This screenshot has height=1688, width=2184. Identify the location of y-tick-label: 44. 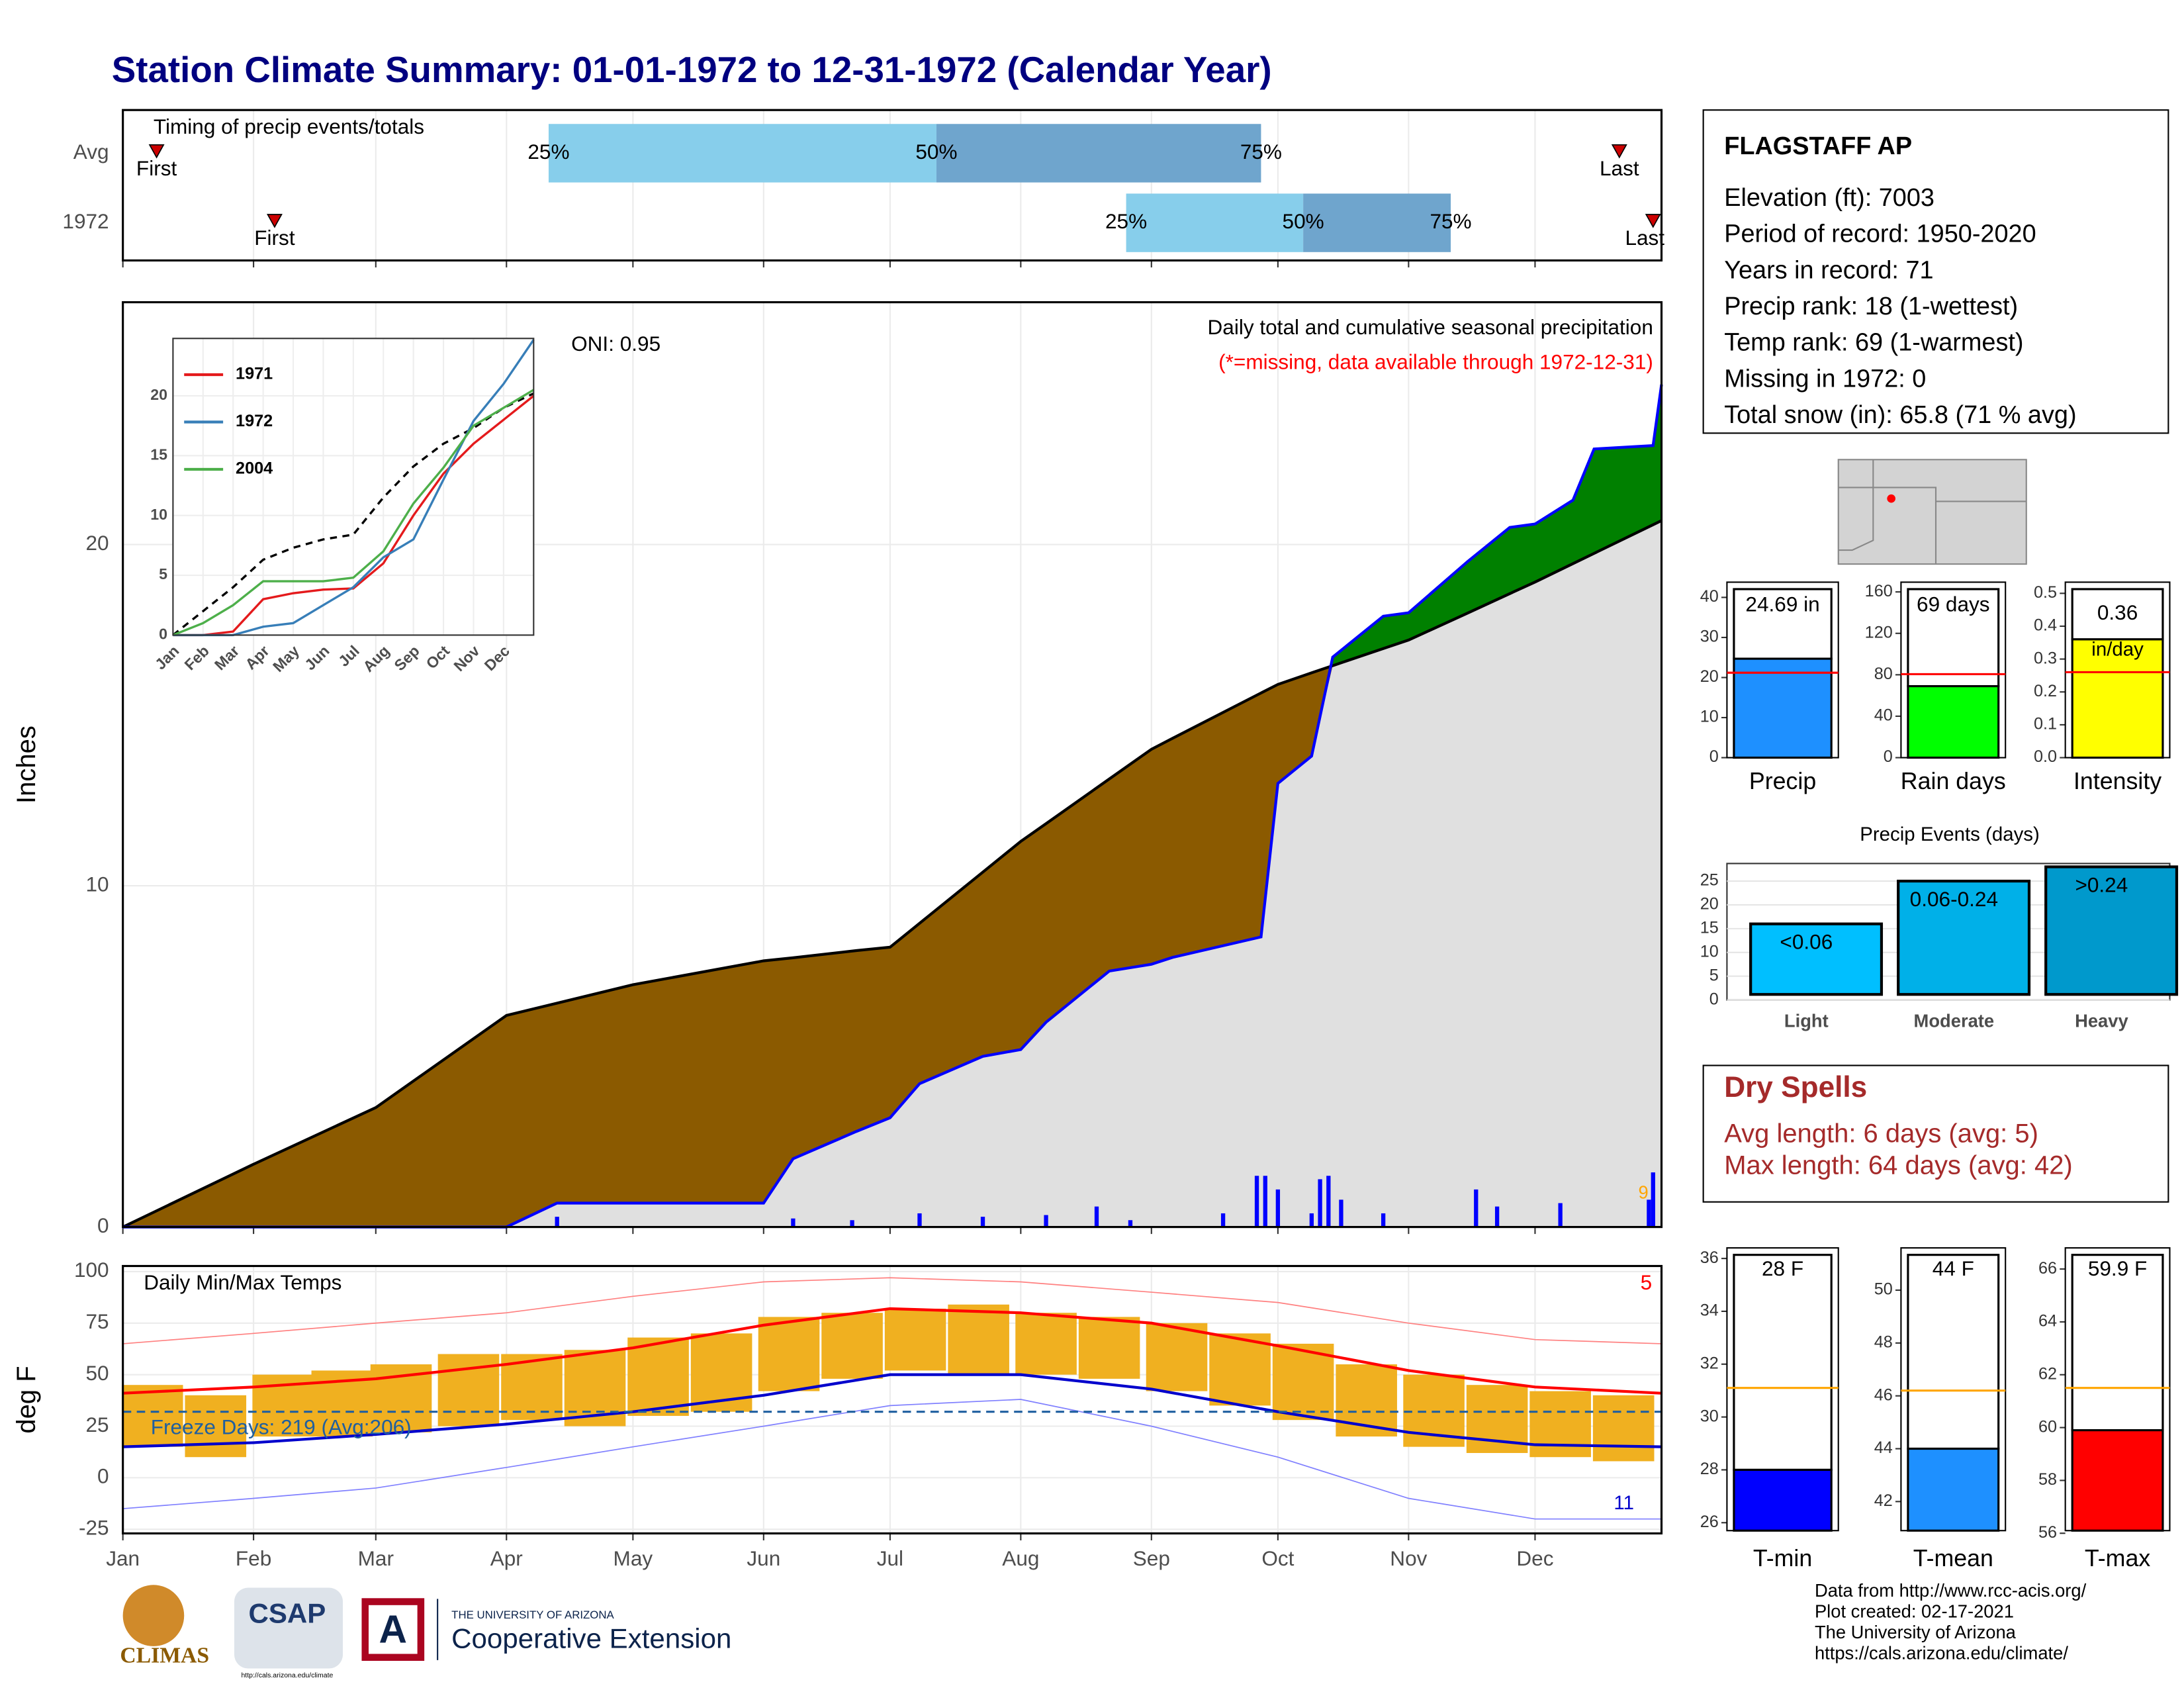
(1883, 1447).